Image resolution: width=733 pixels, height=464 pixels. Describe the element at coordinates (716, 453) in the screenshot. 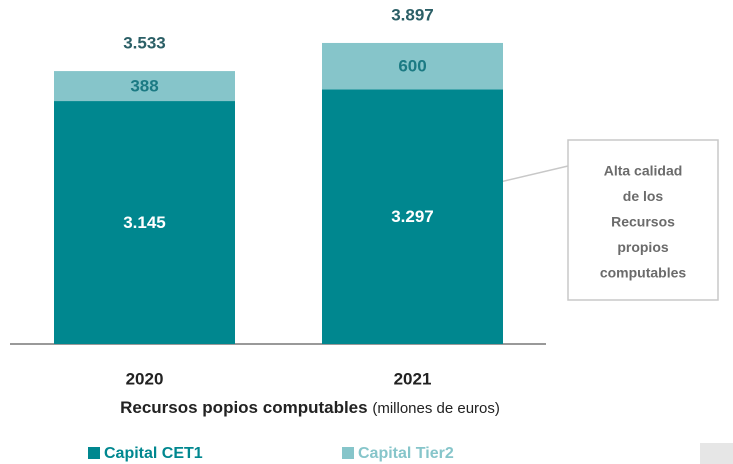

I see `corner-decoration` at that location.